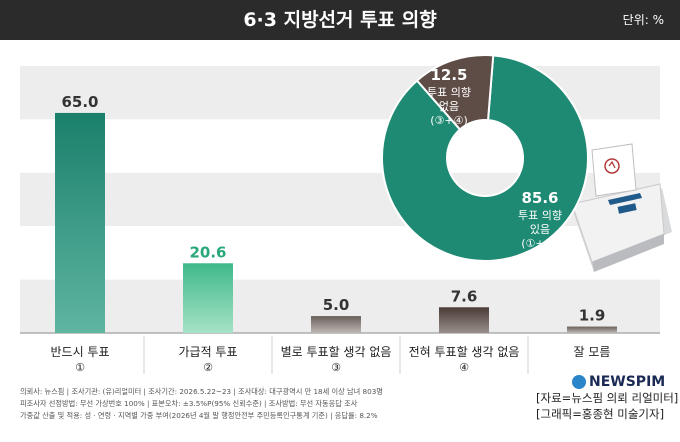 The image size is (680, 442). I want to click on category-label: 전혀 투표할 생각 없음, so click(464, 352).